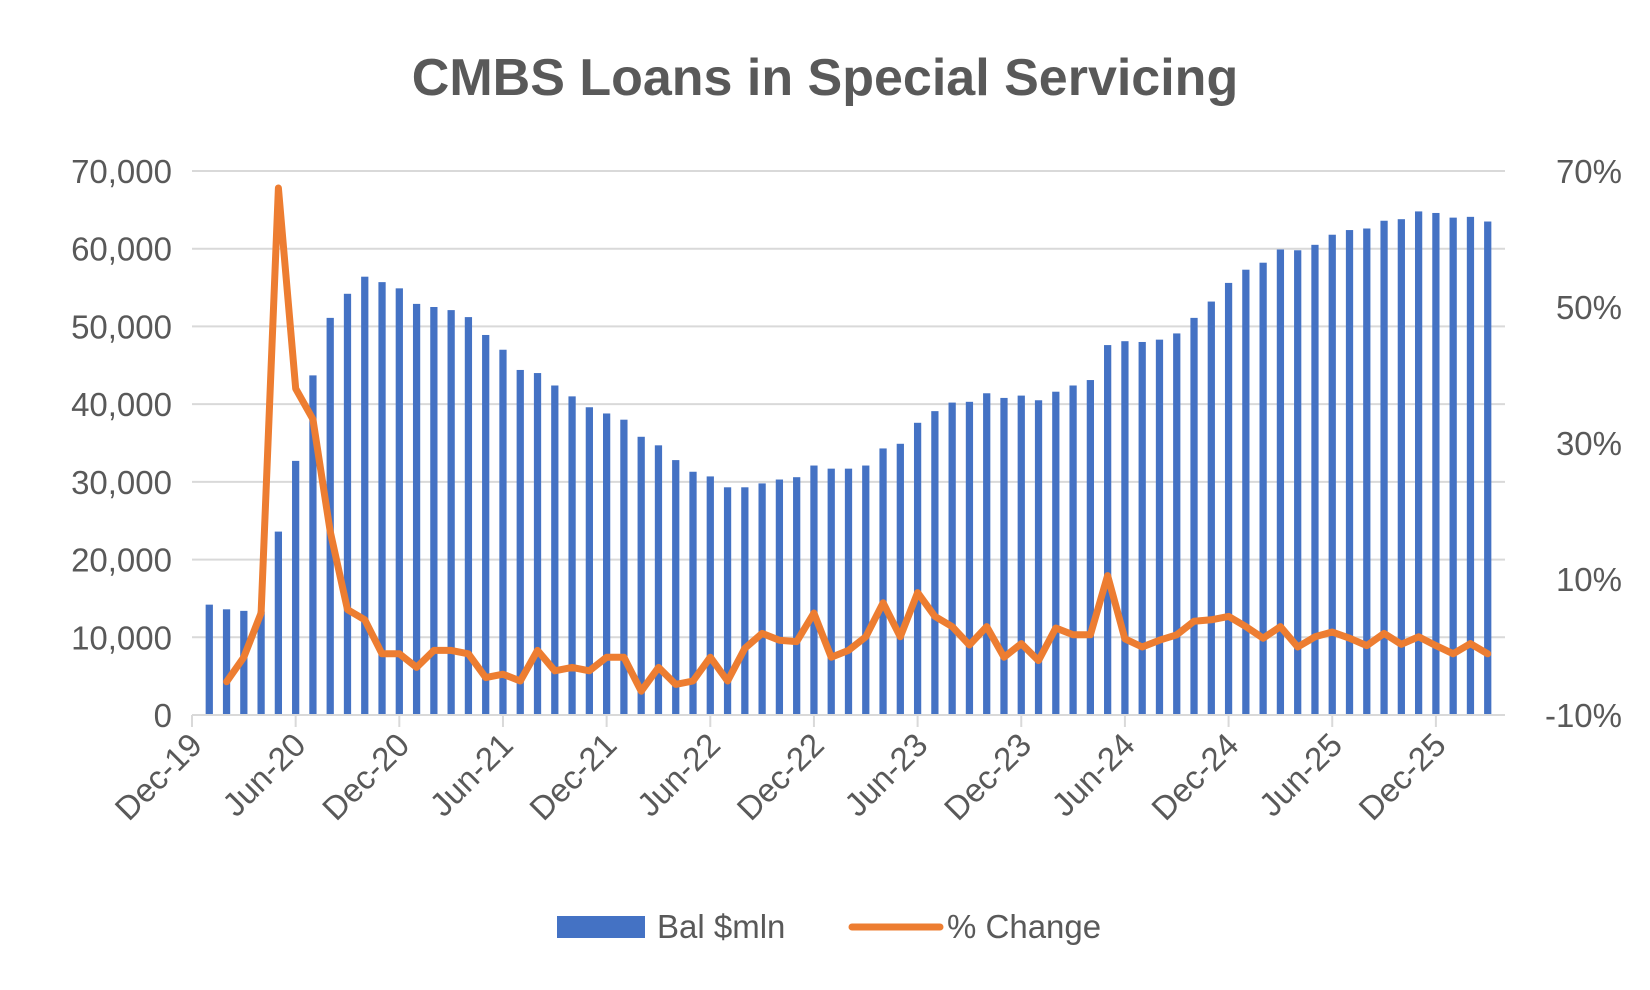  What do you see at coordinates (829, 926) in the screenshot?
I see `legend: Bal $mln % Change` at bounding box center [829, 926].